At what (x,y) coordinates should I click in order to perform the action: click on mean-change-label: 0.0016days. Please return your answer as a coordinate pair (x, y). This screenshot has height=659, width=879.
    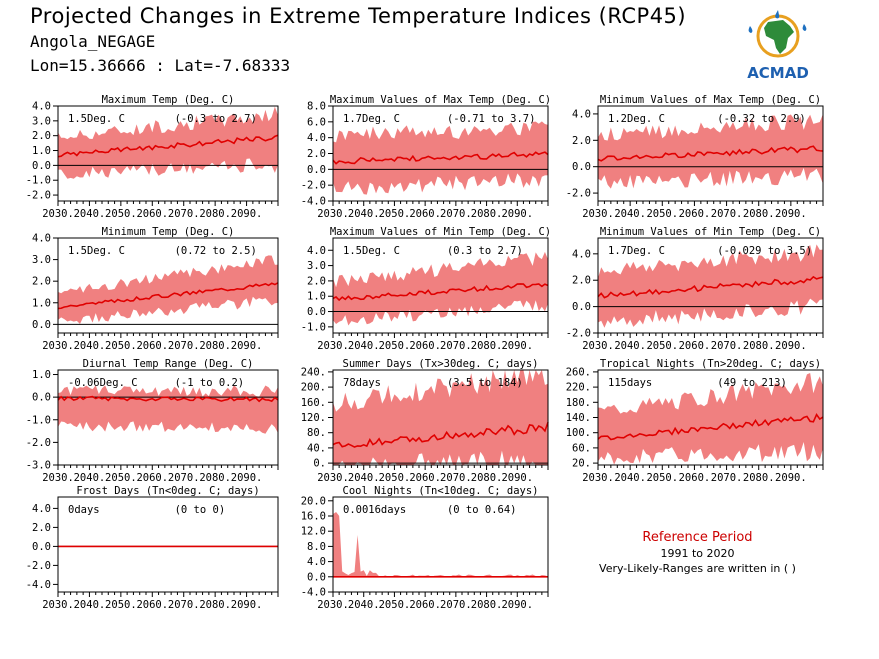
    Looking at the image, I should click on (374, 510).